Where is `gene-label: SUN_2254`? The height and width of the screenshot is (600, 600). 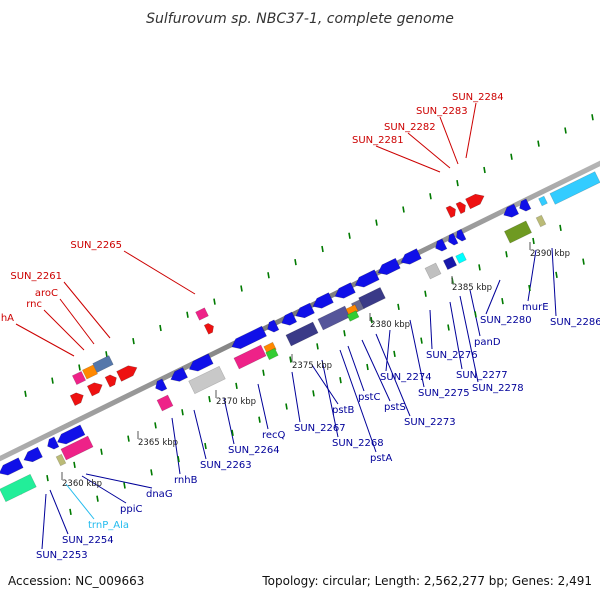 gene-label: SUN_2254 is located at coordinates (88, 540).